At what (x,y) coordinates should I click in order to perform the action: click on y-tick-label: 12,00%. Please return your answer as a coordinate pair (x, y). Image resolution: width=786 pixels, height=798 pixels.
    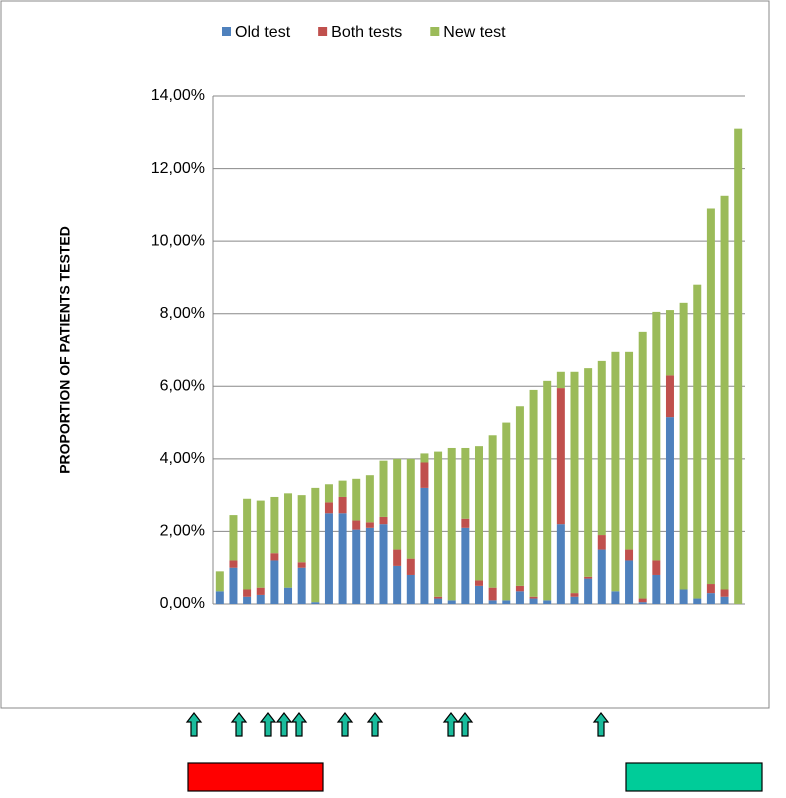
    Looking at the image, I should click on (178, 168).